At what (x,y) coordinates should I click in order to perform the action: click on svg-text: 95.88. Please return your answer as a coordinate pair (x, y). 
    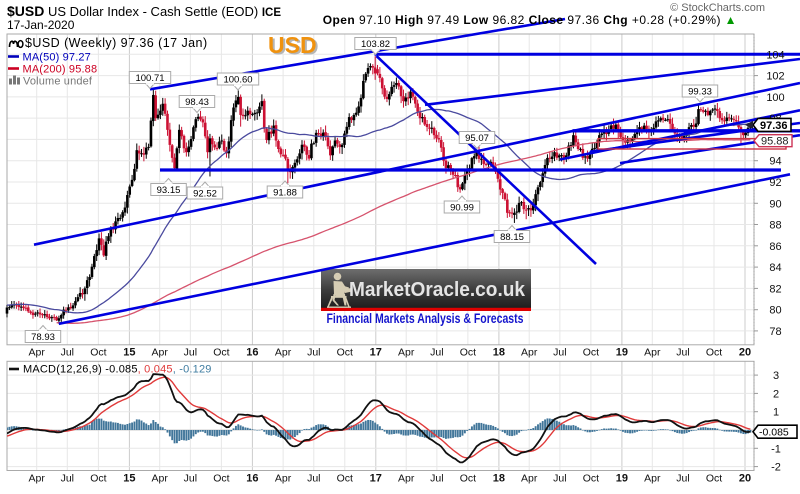
    Looking at the image, I should click on (775, 142).